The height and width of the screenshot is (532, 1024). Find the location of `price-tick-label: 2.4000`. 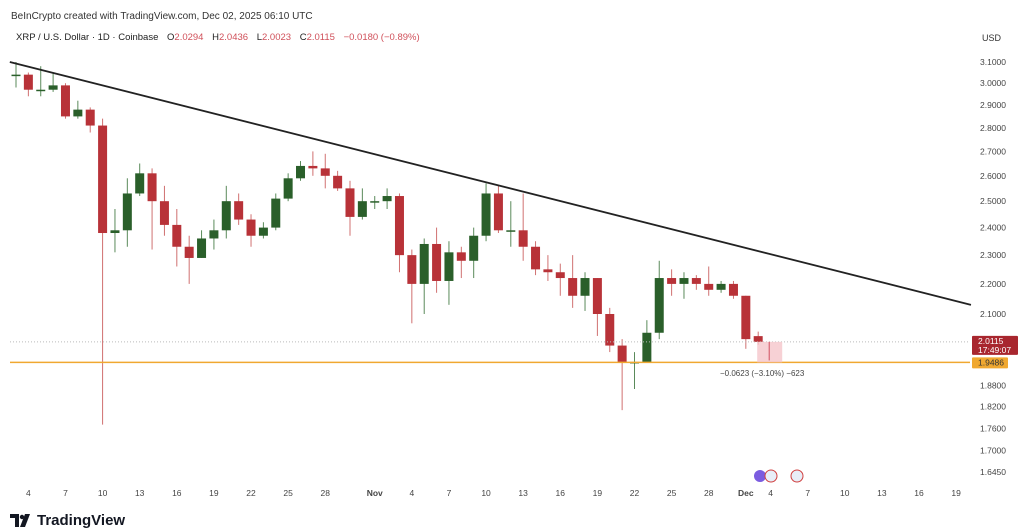

price-tick-label: 2.4000 is located at coordinates (993, 228).